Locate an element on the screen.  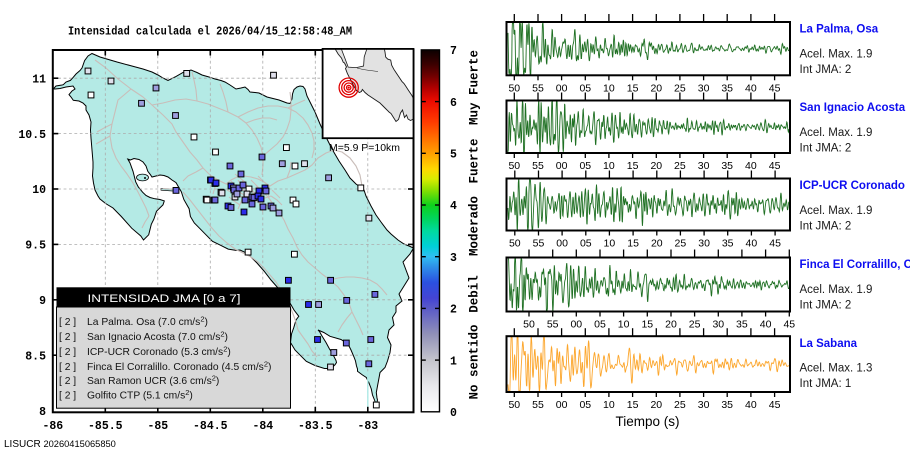
svg-text: -84 is located at coordinates (262, 426).